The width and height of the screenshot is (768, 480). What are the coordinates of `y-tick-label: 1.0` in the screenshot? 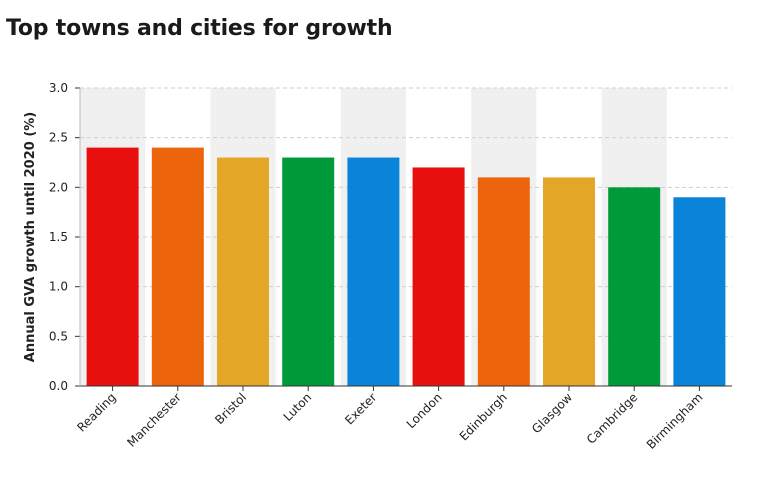 It's located at (58, 287).